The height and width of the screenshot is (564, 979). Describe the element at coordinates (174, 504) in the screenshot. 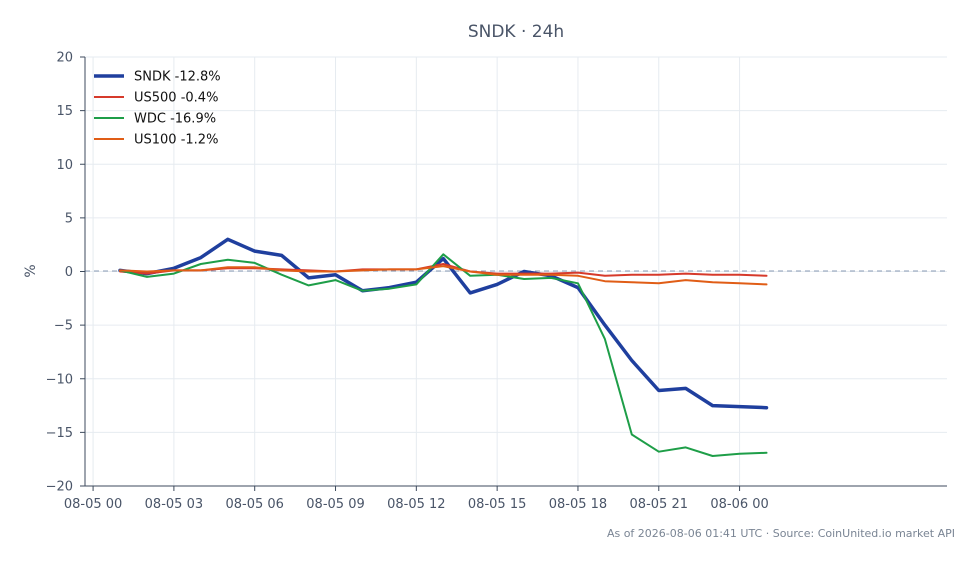

I see `x-tick-label: 08-05 03` at that location.